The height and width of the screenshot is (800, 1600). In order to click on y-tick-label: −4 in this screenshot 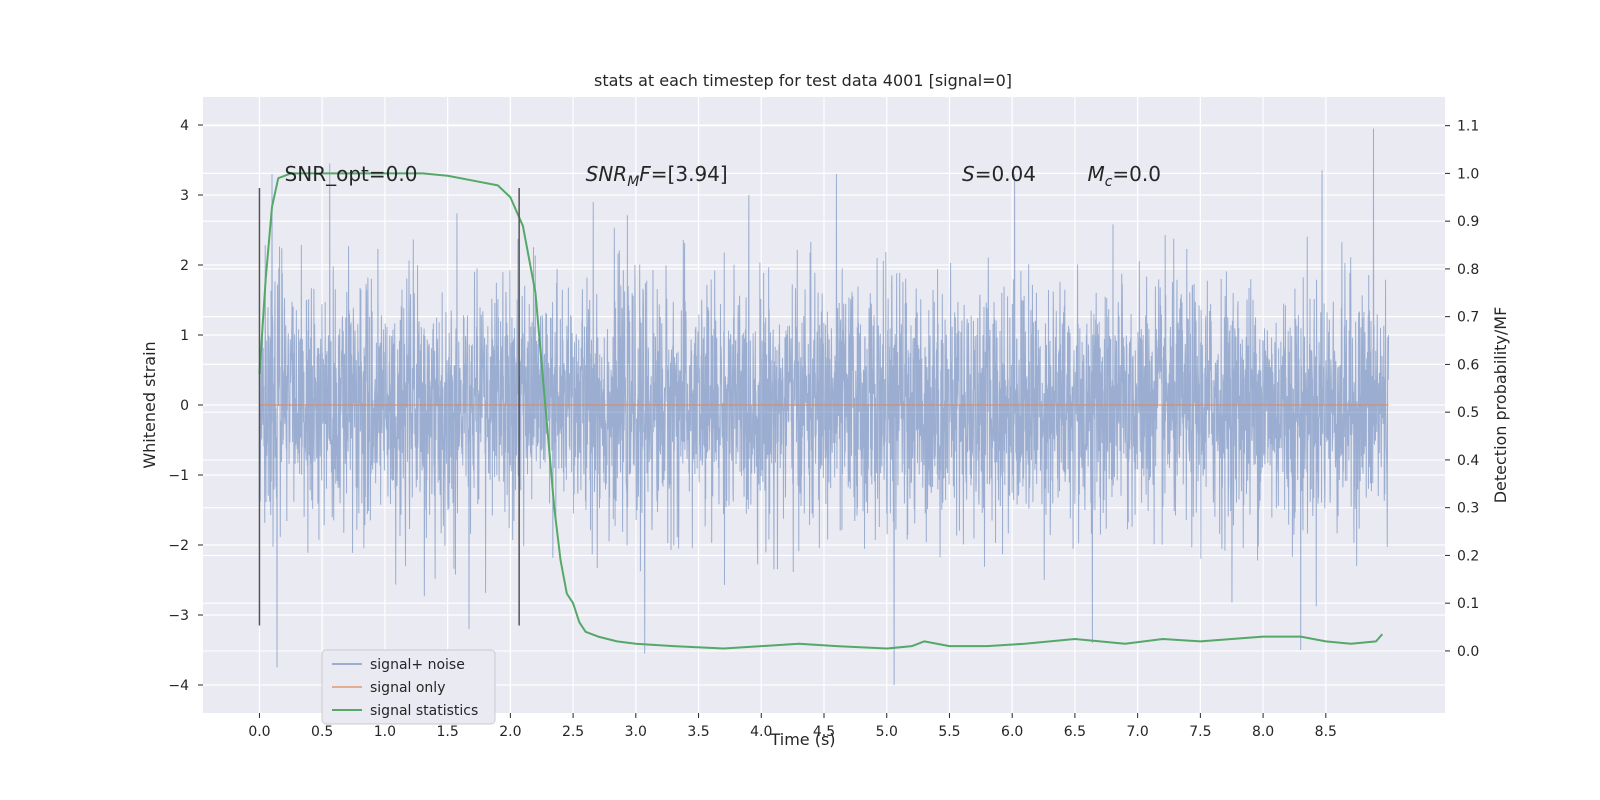, I will do `click(178, 686)`.